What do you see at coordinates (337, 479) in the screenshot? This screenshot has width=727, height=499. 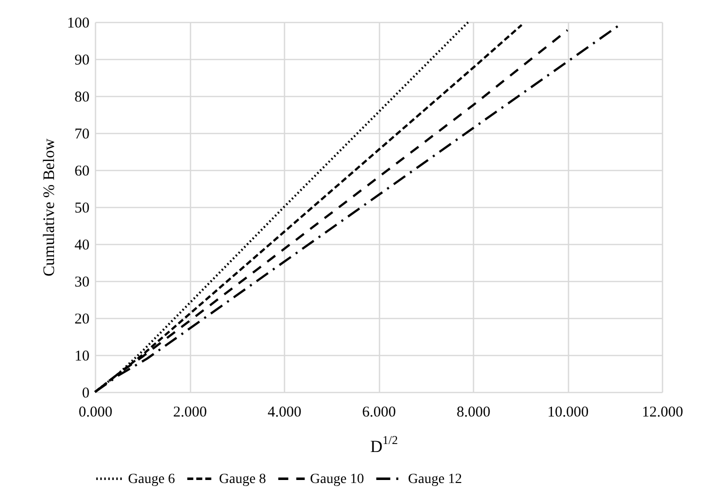 I see `legend-label: Gauge 10` at bounding box center [337, 479].